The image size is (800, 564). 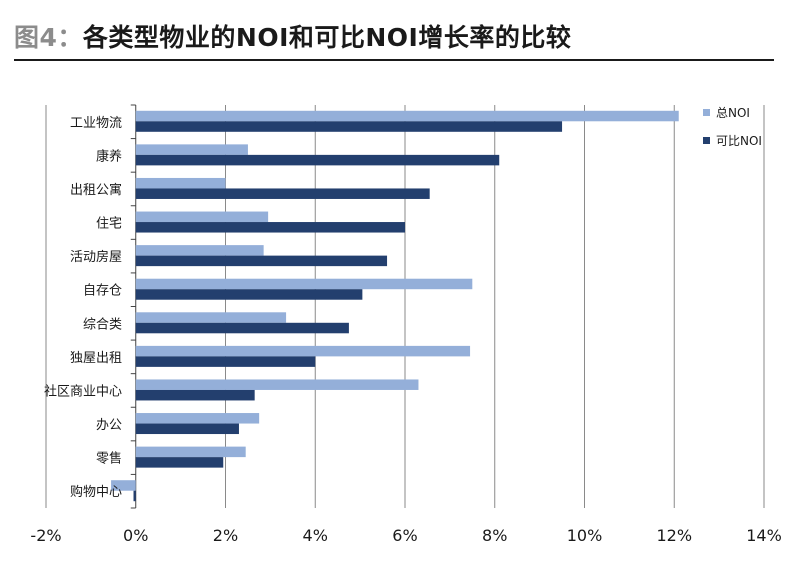 What do you see at coordinates (96, 190) in the screenshot?
I see `category-label: 出租公寓` at bounding box center [96, 190].